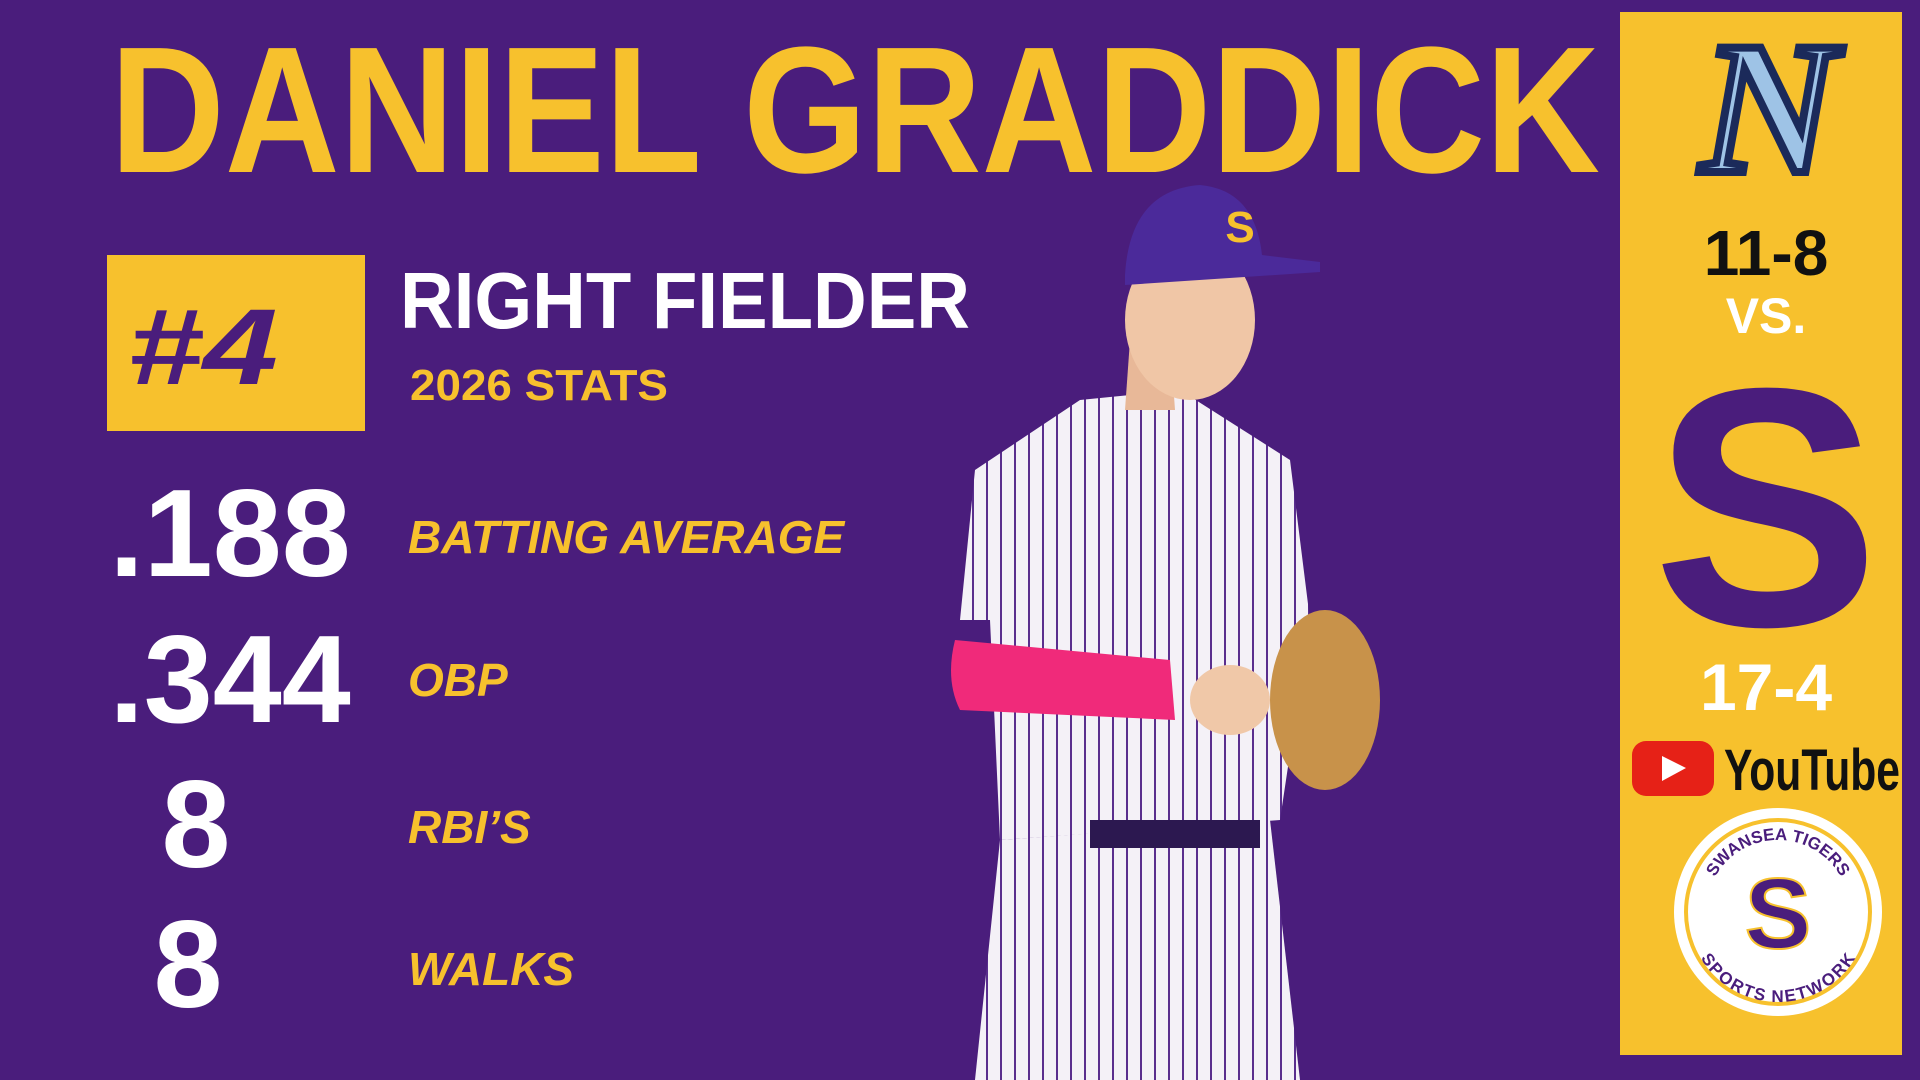 This screenshot has width=1920, height=1080. What do you see at coordinates (1766, 253) in the screenshot?
I see `away-record: 11-8` at bounding box center [1766, 253].